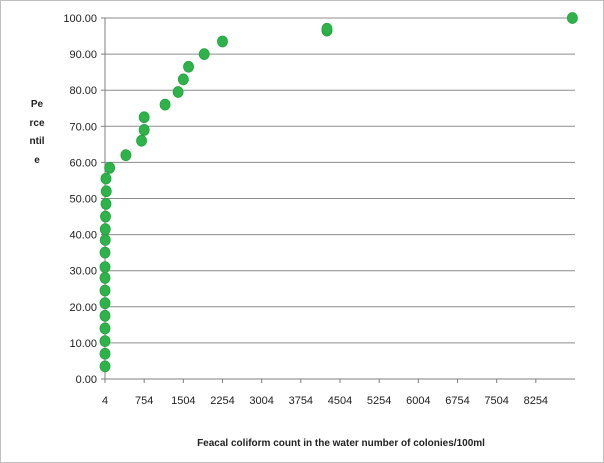 The width and height of the screenshot is (604, 463). Describe the element at coordinates (340, 401) in the screenshot. I see `x-tick-label: 4504` at that location.